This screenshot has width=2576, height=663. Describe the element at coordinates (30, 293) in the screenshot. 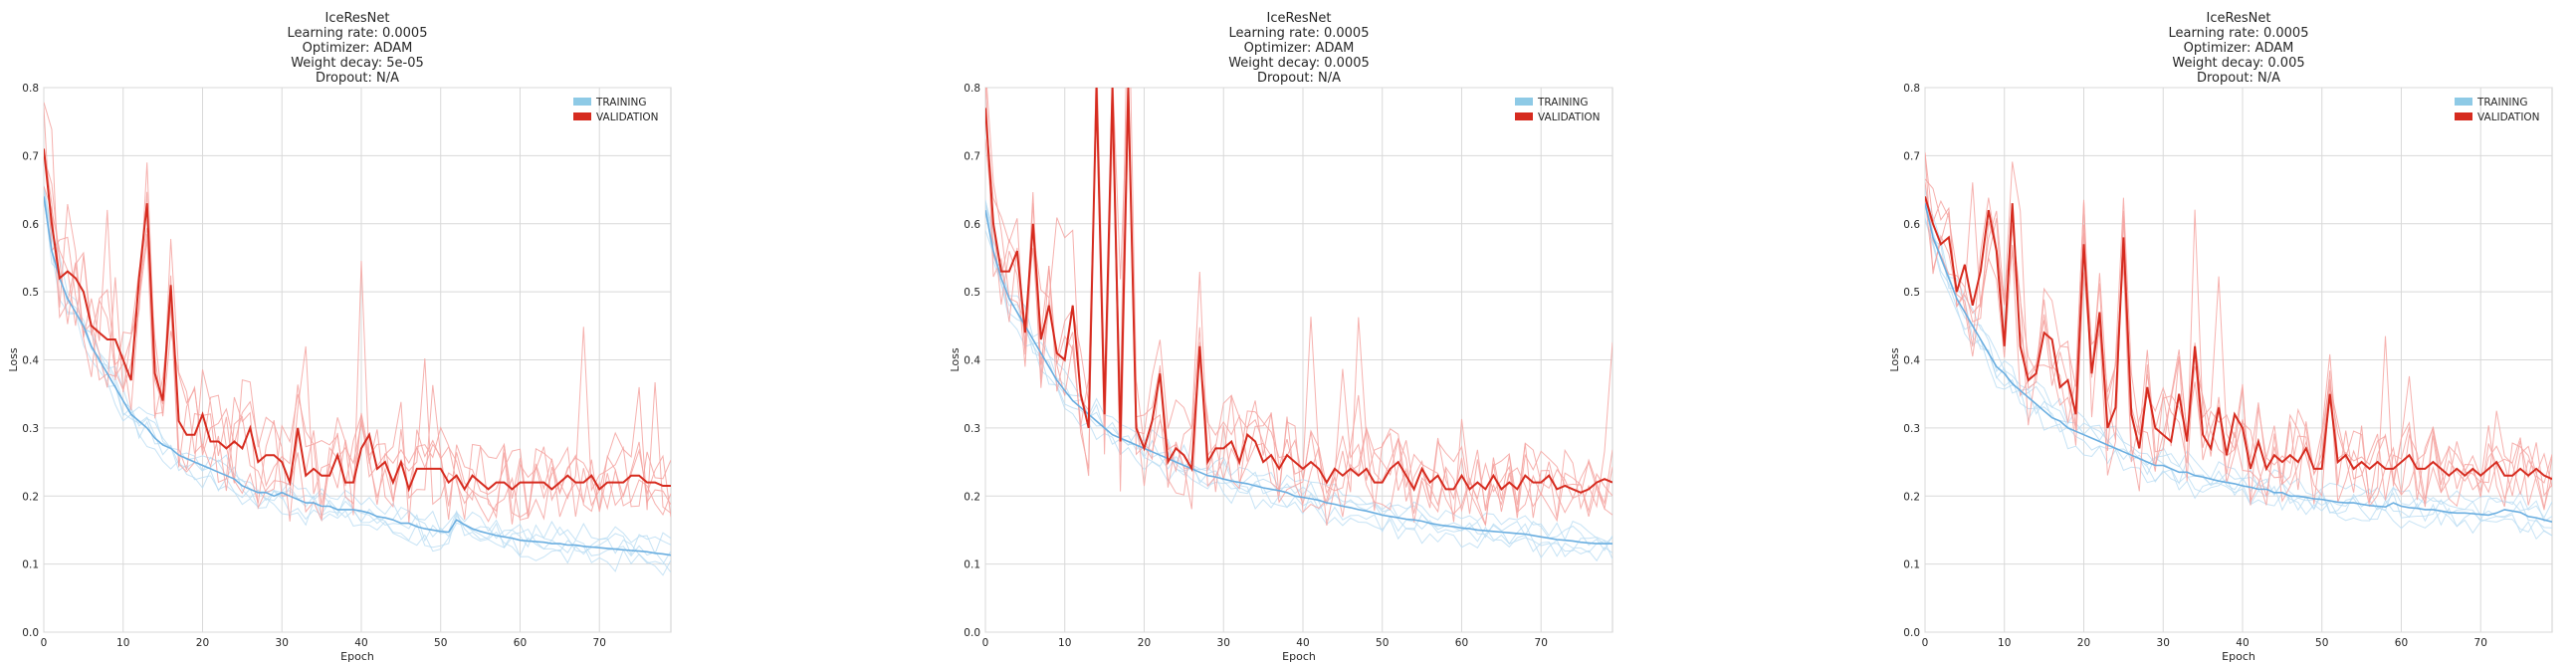

I see `y-tick-label: 0.5` at that location.